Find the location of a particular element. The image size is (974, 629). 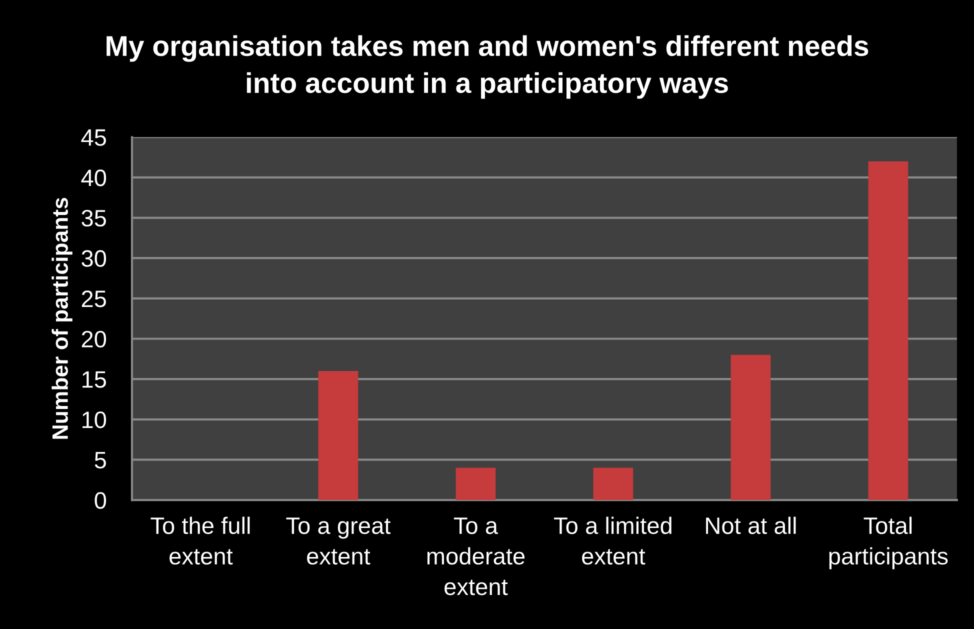

y-tick-label: 30 is located at coordinates (94, 258).